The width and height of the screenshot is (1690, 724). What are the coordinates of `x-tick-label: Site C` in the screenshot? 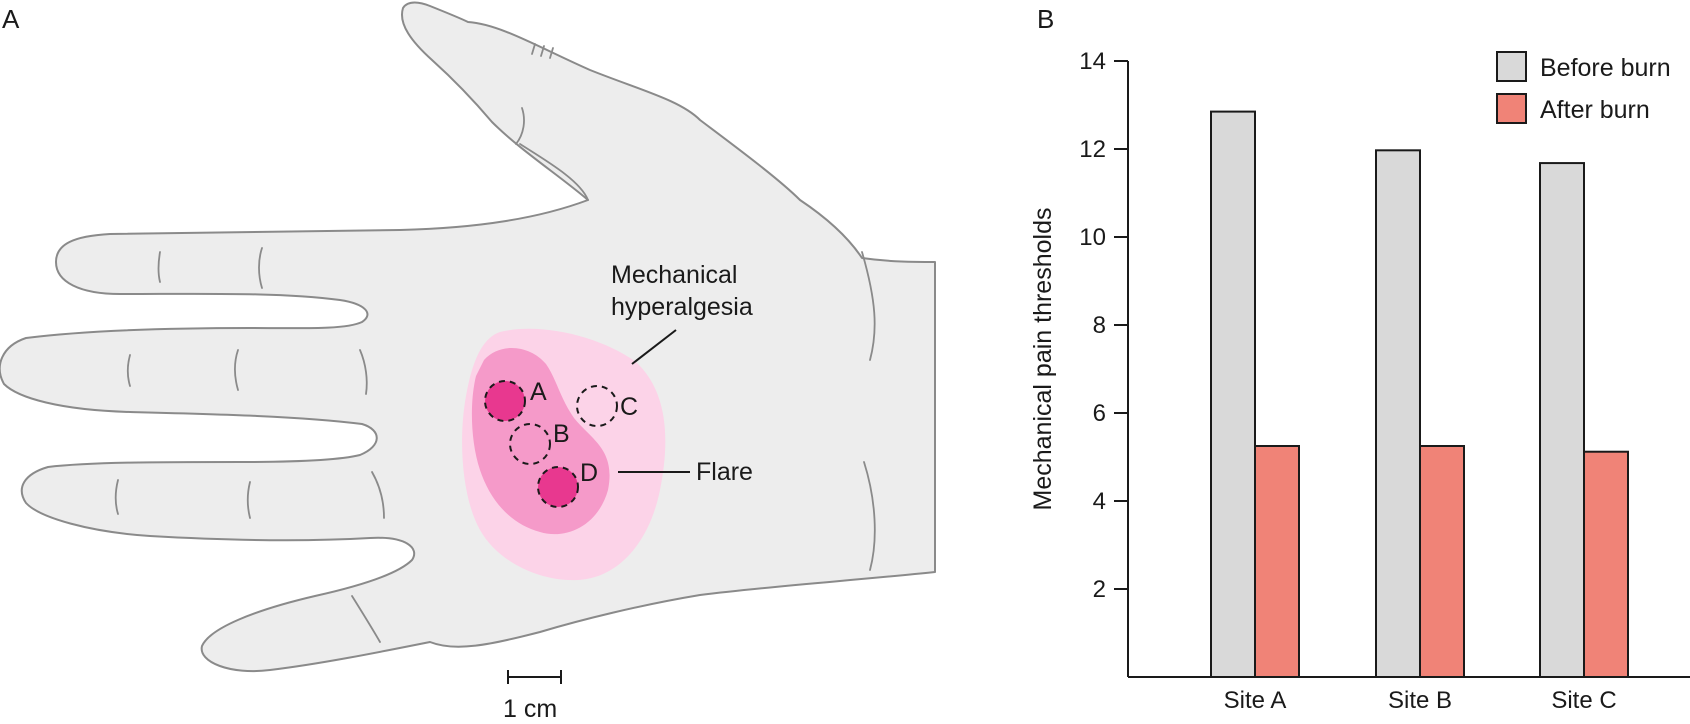 It's located at (1583, 700).